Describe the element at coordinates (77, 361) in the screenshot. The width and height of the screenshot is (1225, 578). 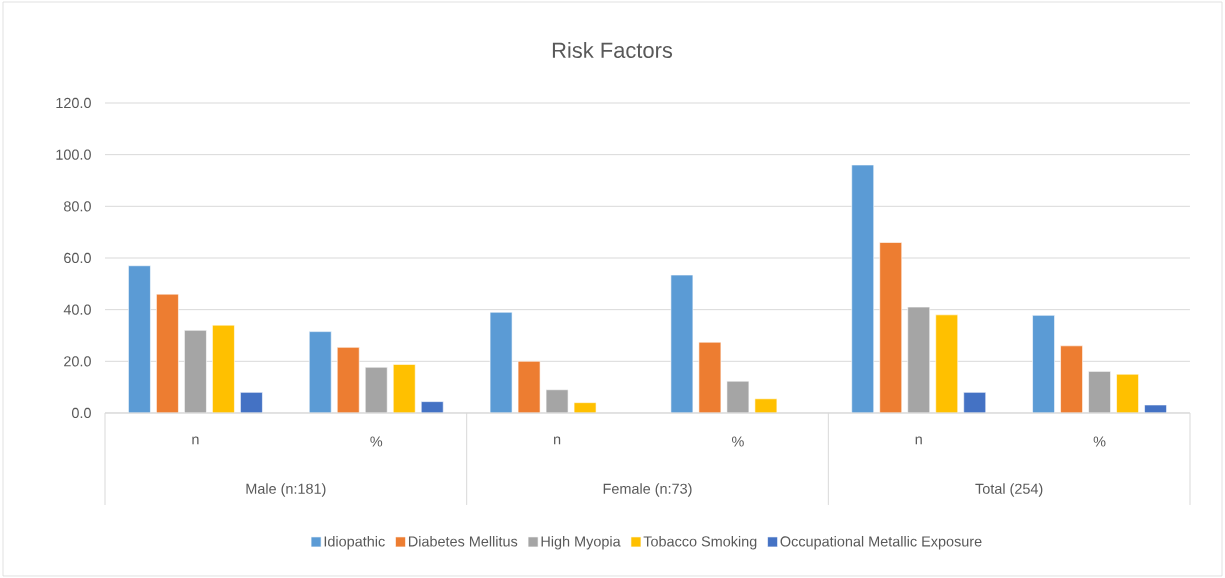
I see `y-tick-label: 20.0` at that location.